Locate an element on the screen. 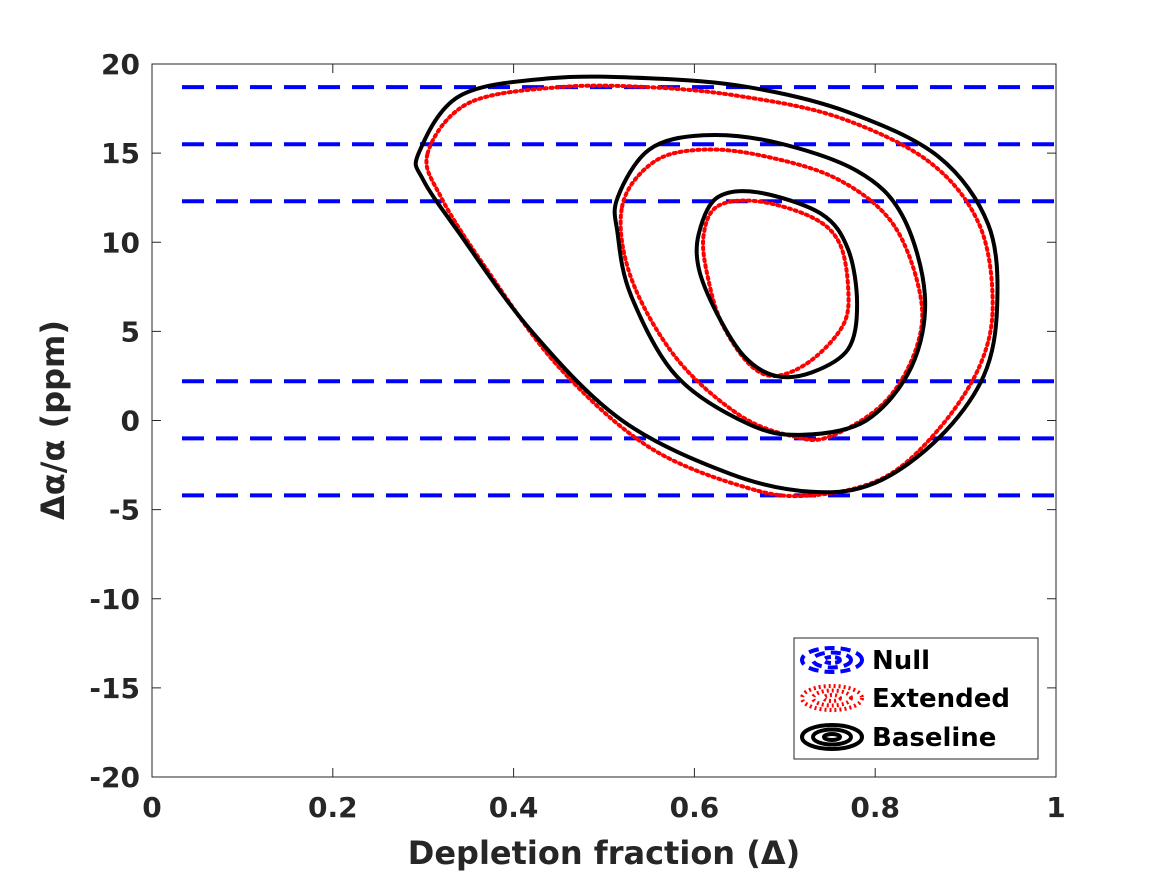  y-tick-label: -15 is located at coordinates (114, 688).